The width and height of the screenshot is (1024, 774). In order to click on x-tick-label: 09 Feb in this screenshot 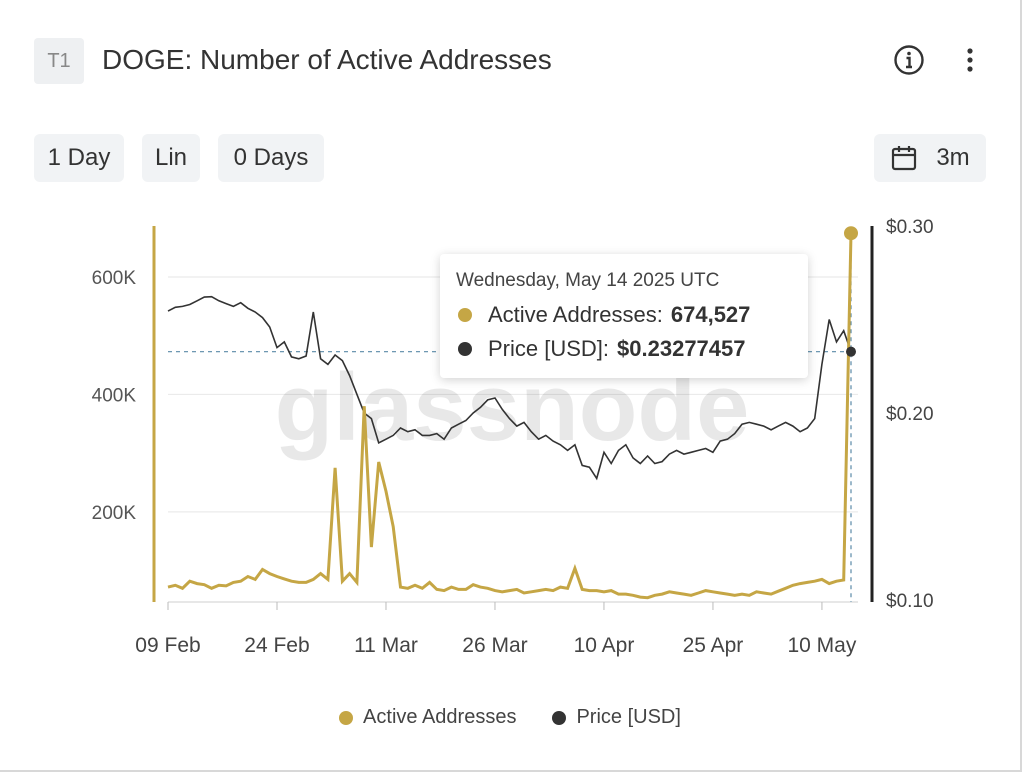, I will do `click(167, 645)`.